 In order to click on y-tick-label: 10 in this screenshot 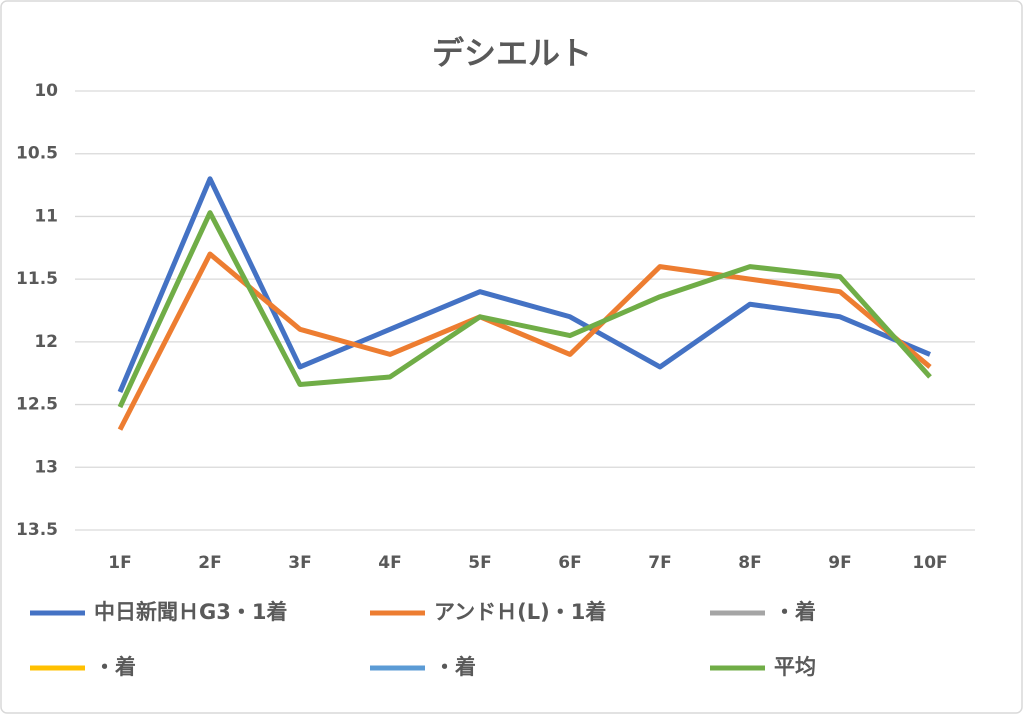, I will do `click(46, 91)`.